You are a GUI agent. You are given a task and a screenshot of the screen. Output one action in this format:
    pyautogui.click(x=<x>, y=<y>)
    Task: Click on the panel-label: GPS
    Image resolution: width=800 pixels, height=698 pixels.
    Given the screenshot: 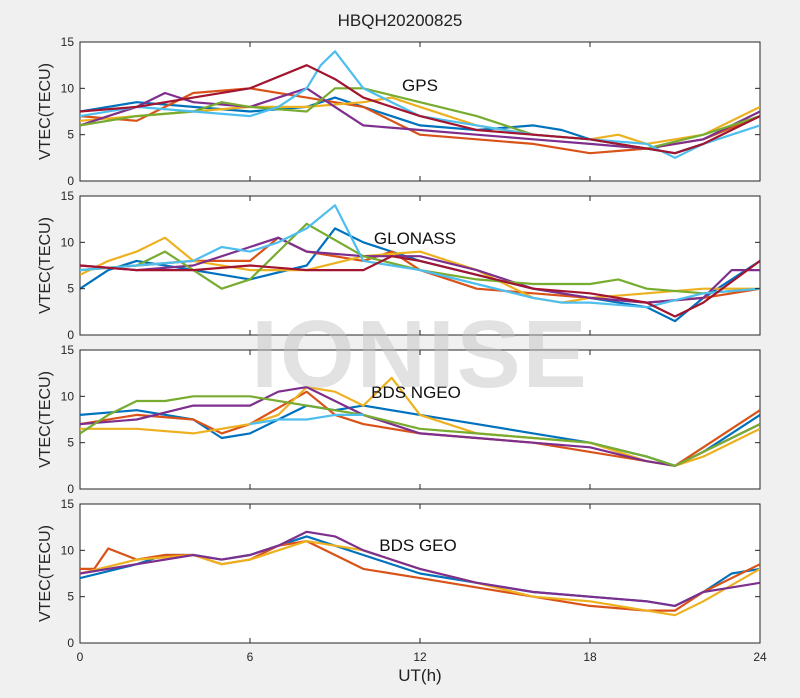 What is the action you would take?
    pyautogui.click(x=420, y=85)
    